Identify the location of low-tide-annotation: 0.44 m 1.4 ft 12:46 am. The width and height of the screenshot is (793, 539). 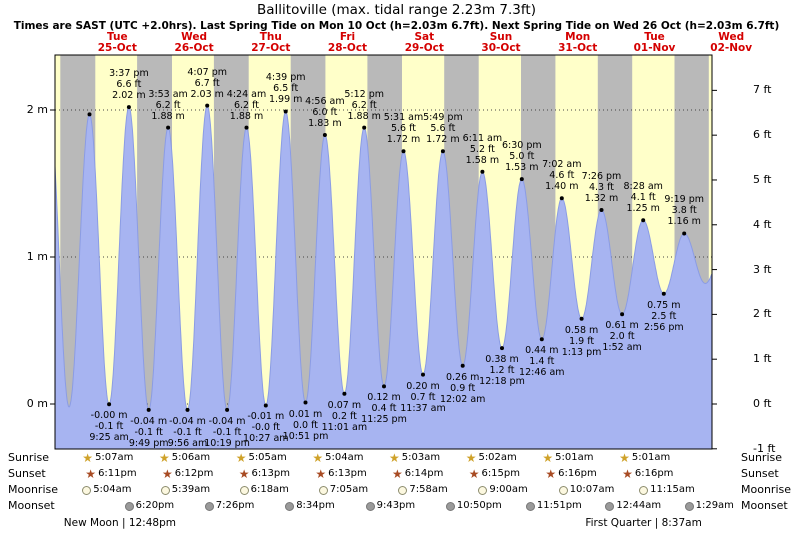
(542, 361).